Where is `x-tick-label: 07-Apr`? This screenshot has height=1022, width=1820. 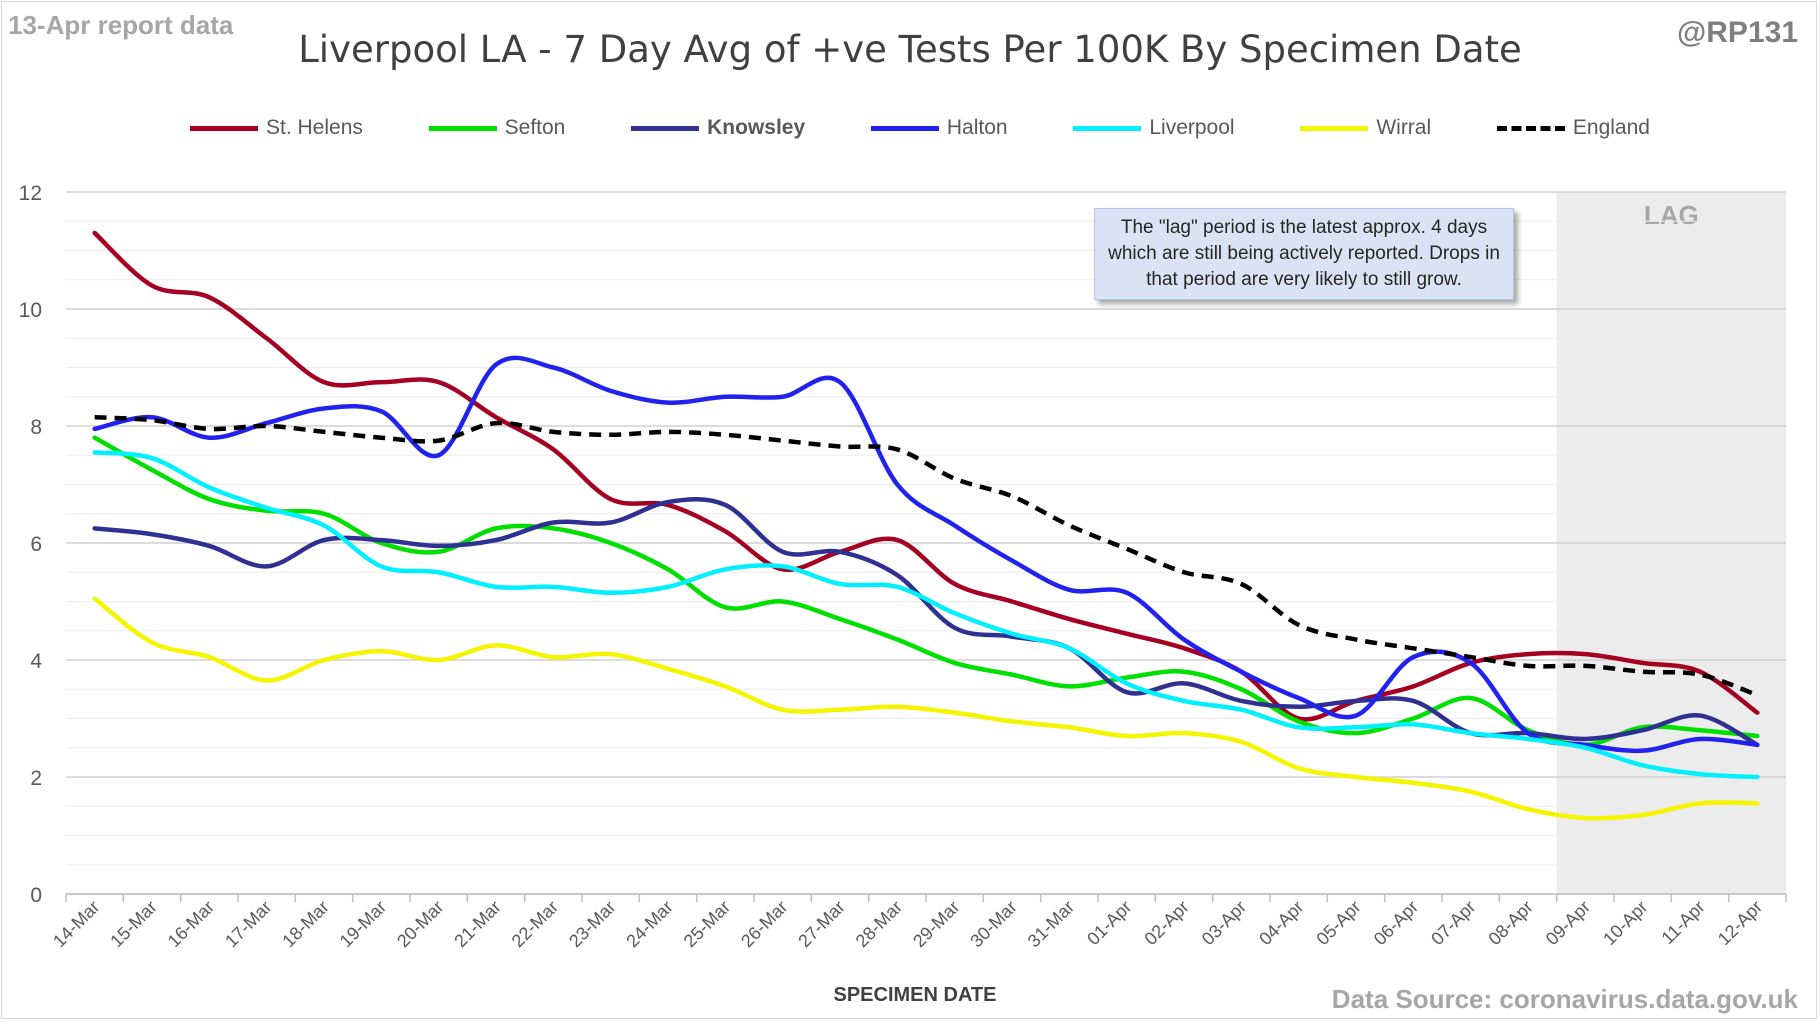
x-tick-label: 07-Apr is located at coordinates (1453, 923).